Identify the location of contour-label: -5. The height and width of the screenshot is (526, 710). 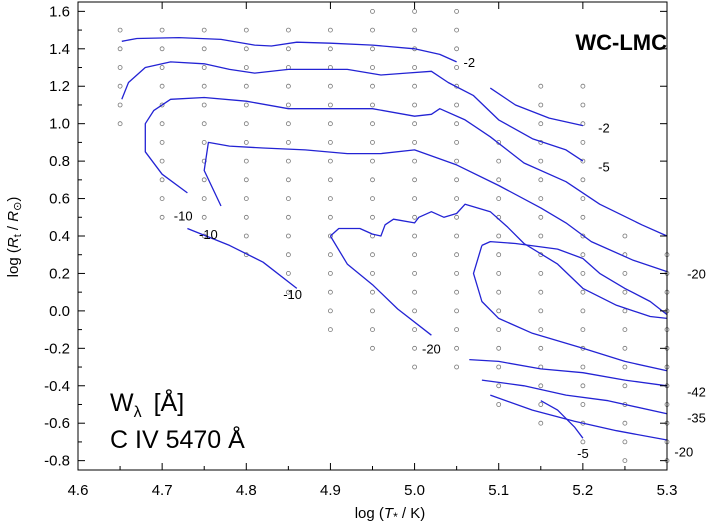
(583, 453).